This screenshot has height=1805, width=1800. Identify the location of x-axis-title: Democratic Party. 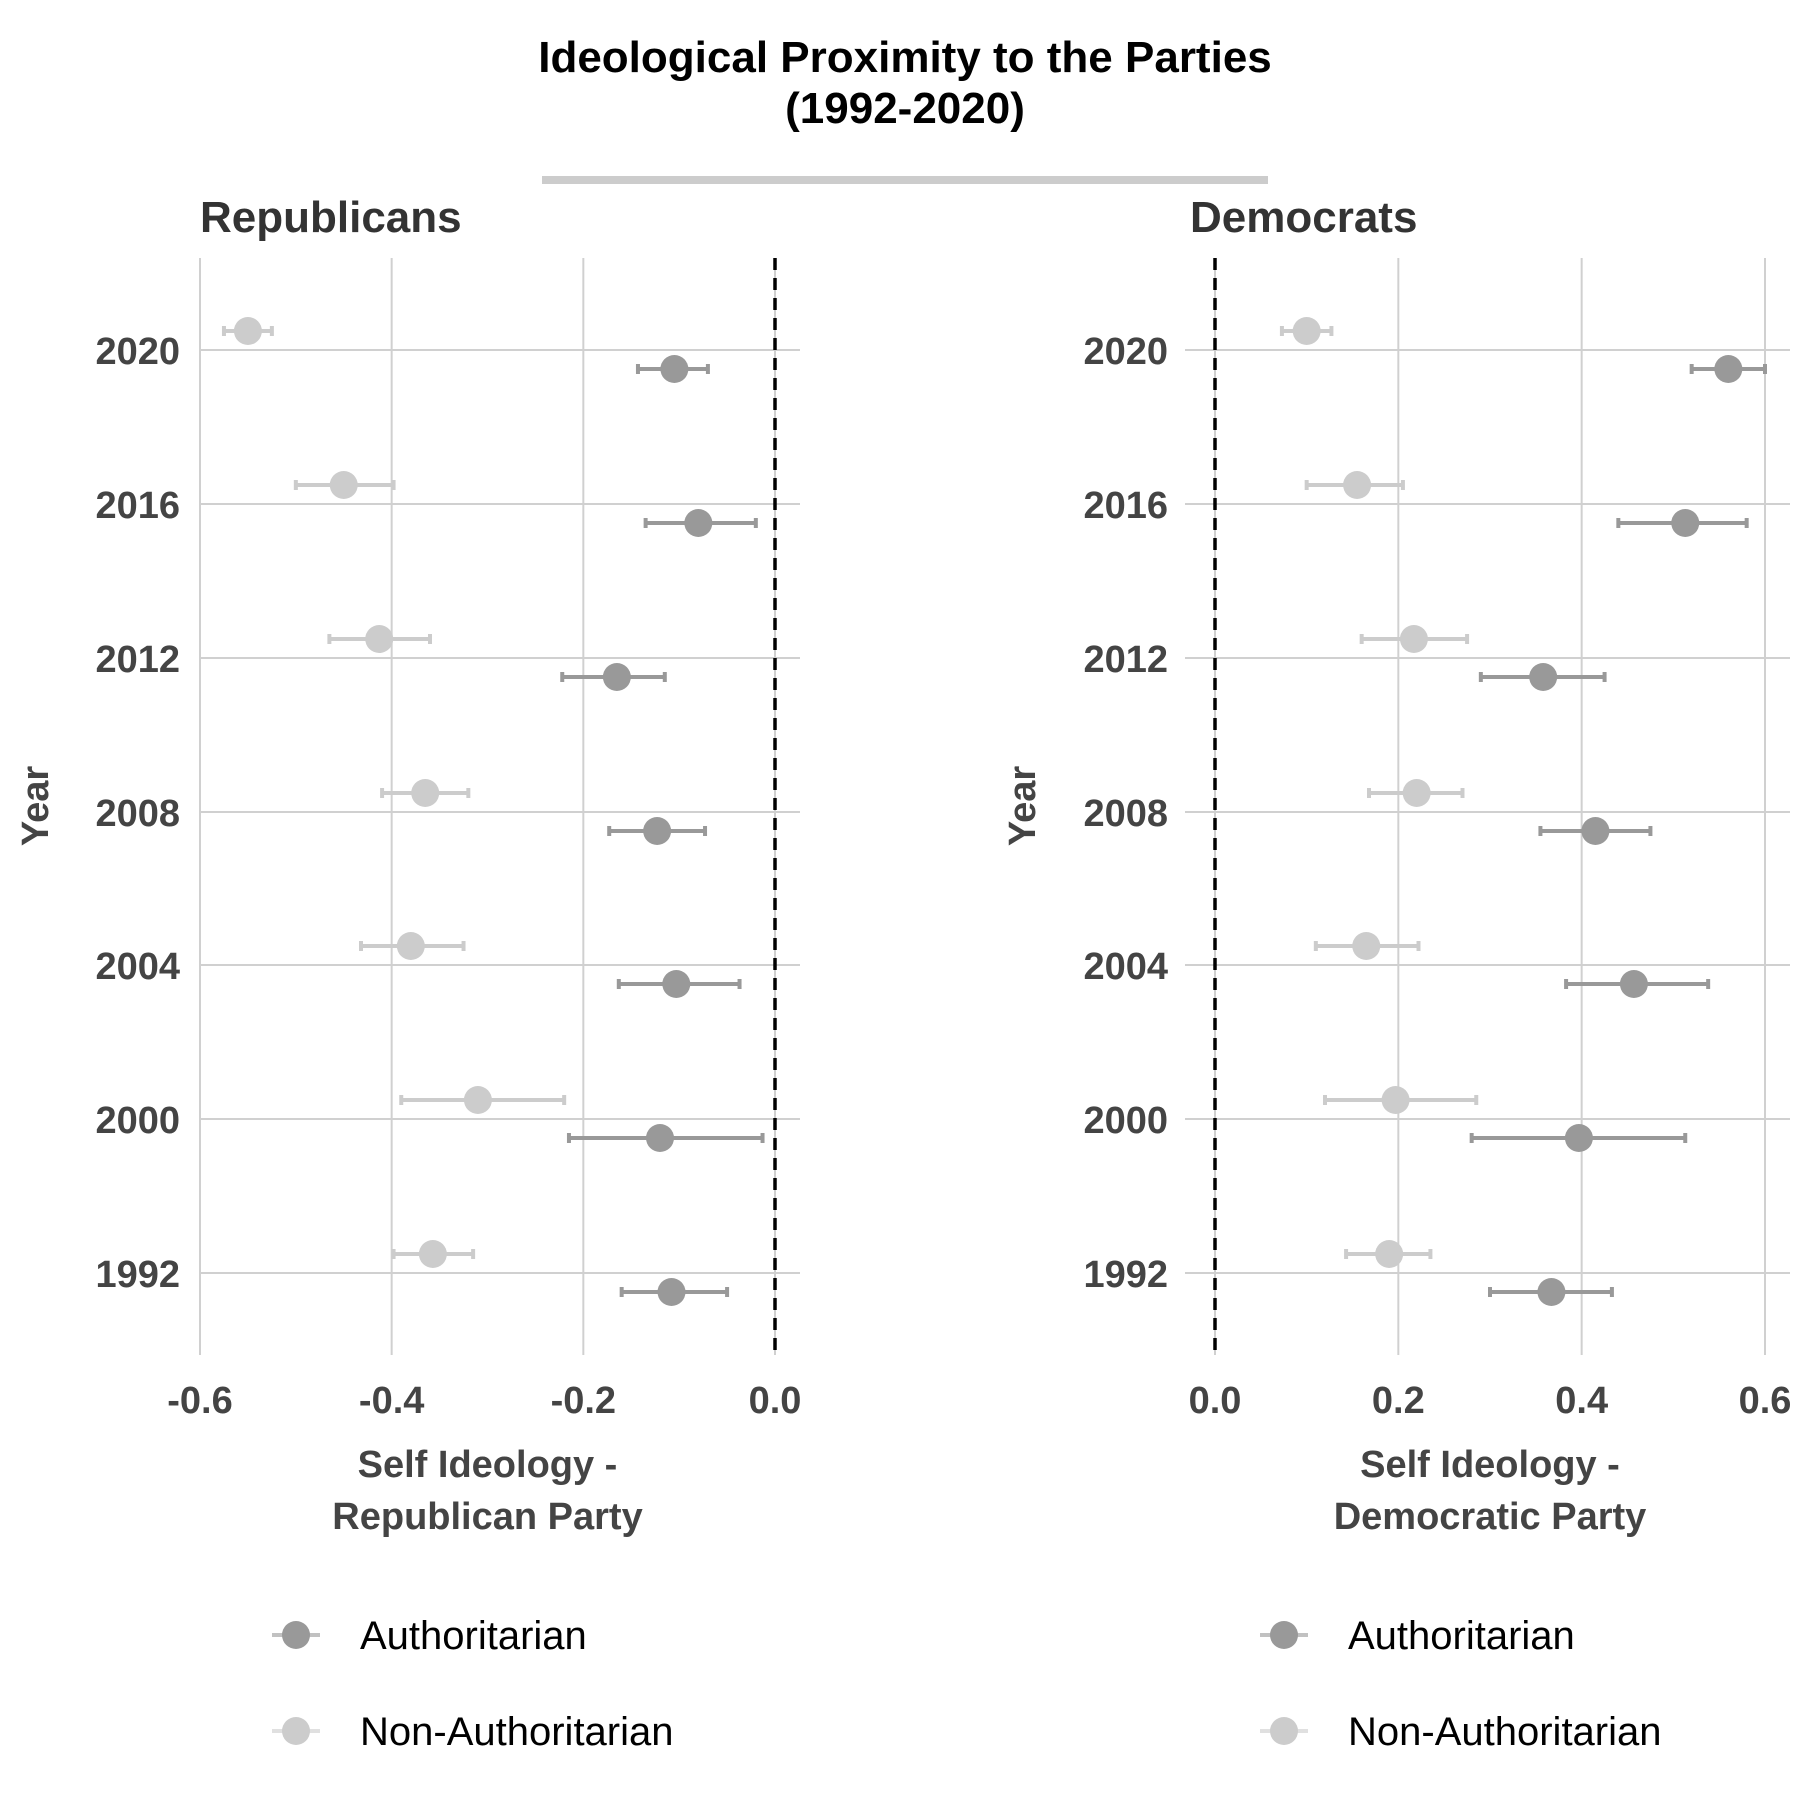
(1490, 1517).